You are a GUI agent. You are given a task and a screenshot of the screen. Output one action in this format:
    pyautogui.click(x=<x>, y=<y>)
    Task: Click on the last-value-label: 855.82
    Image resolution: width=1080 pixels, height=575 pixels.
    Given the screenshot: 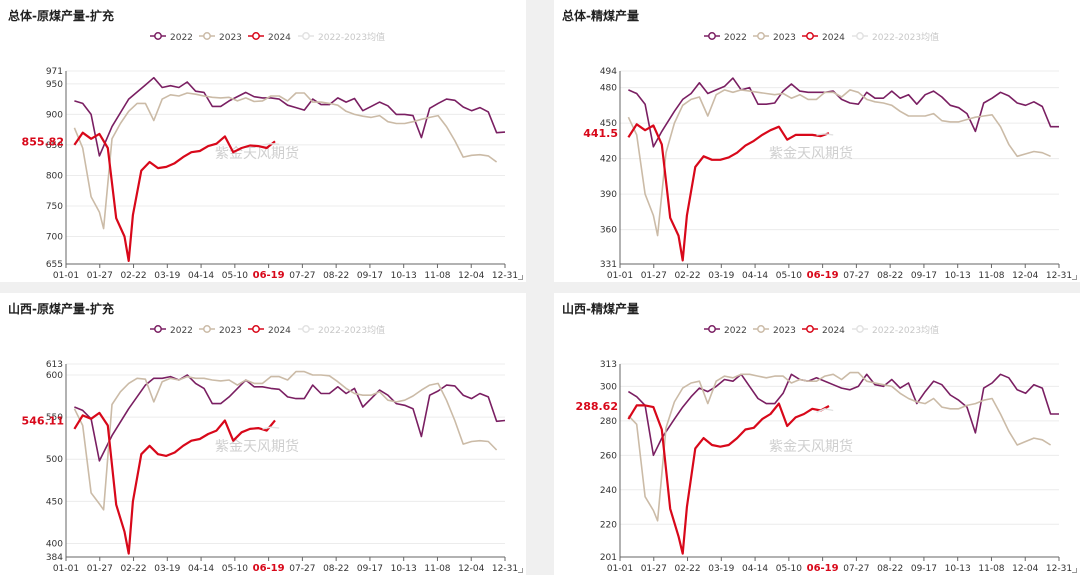 What is the action you would take?
    pyautogui.click(x=43, y=141)
    